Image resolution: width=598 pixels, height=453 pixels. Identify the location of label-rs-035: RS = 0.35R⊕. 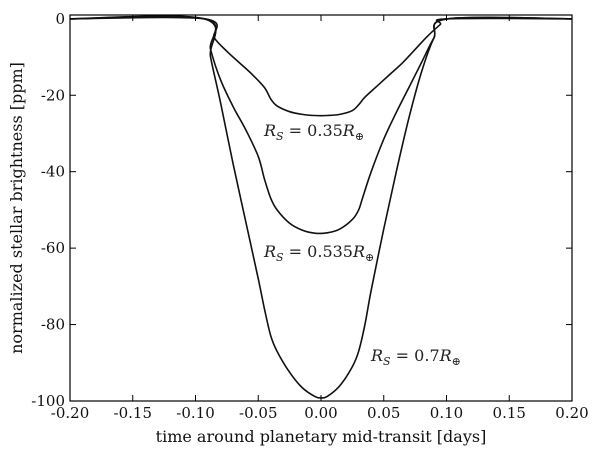
(313, 132).